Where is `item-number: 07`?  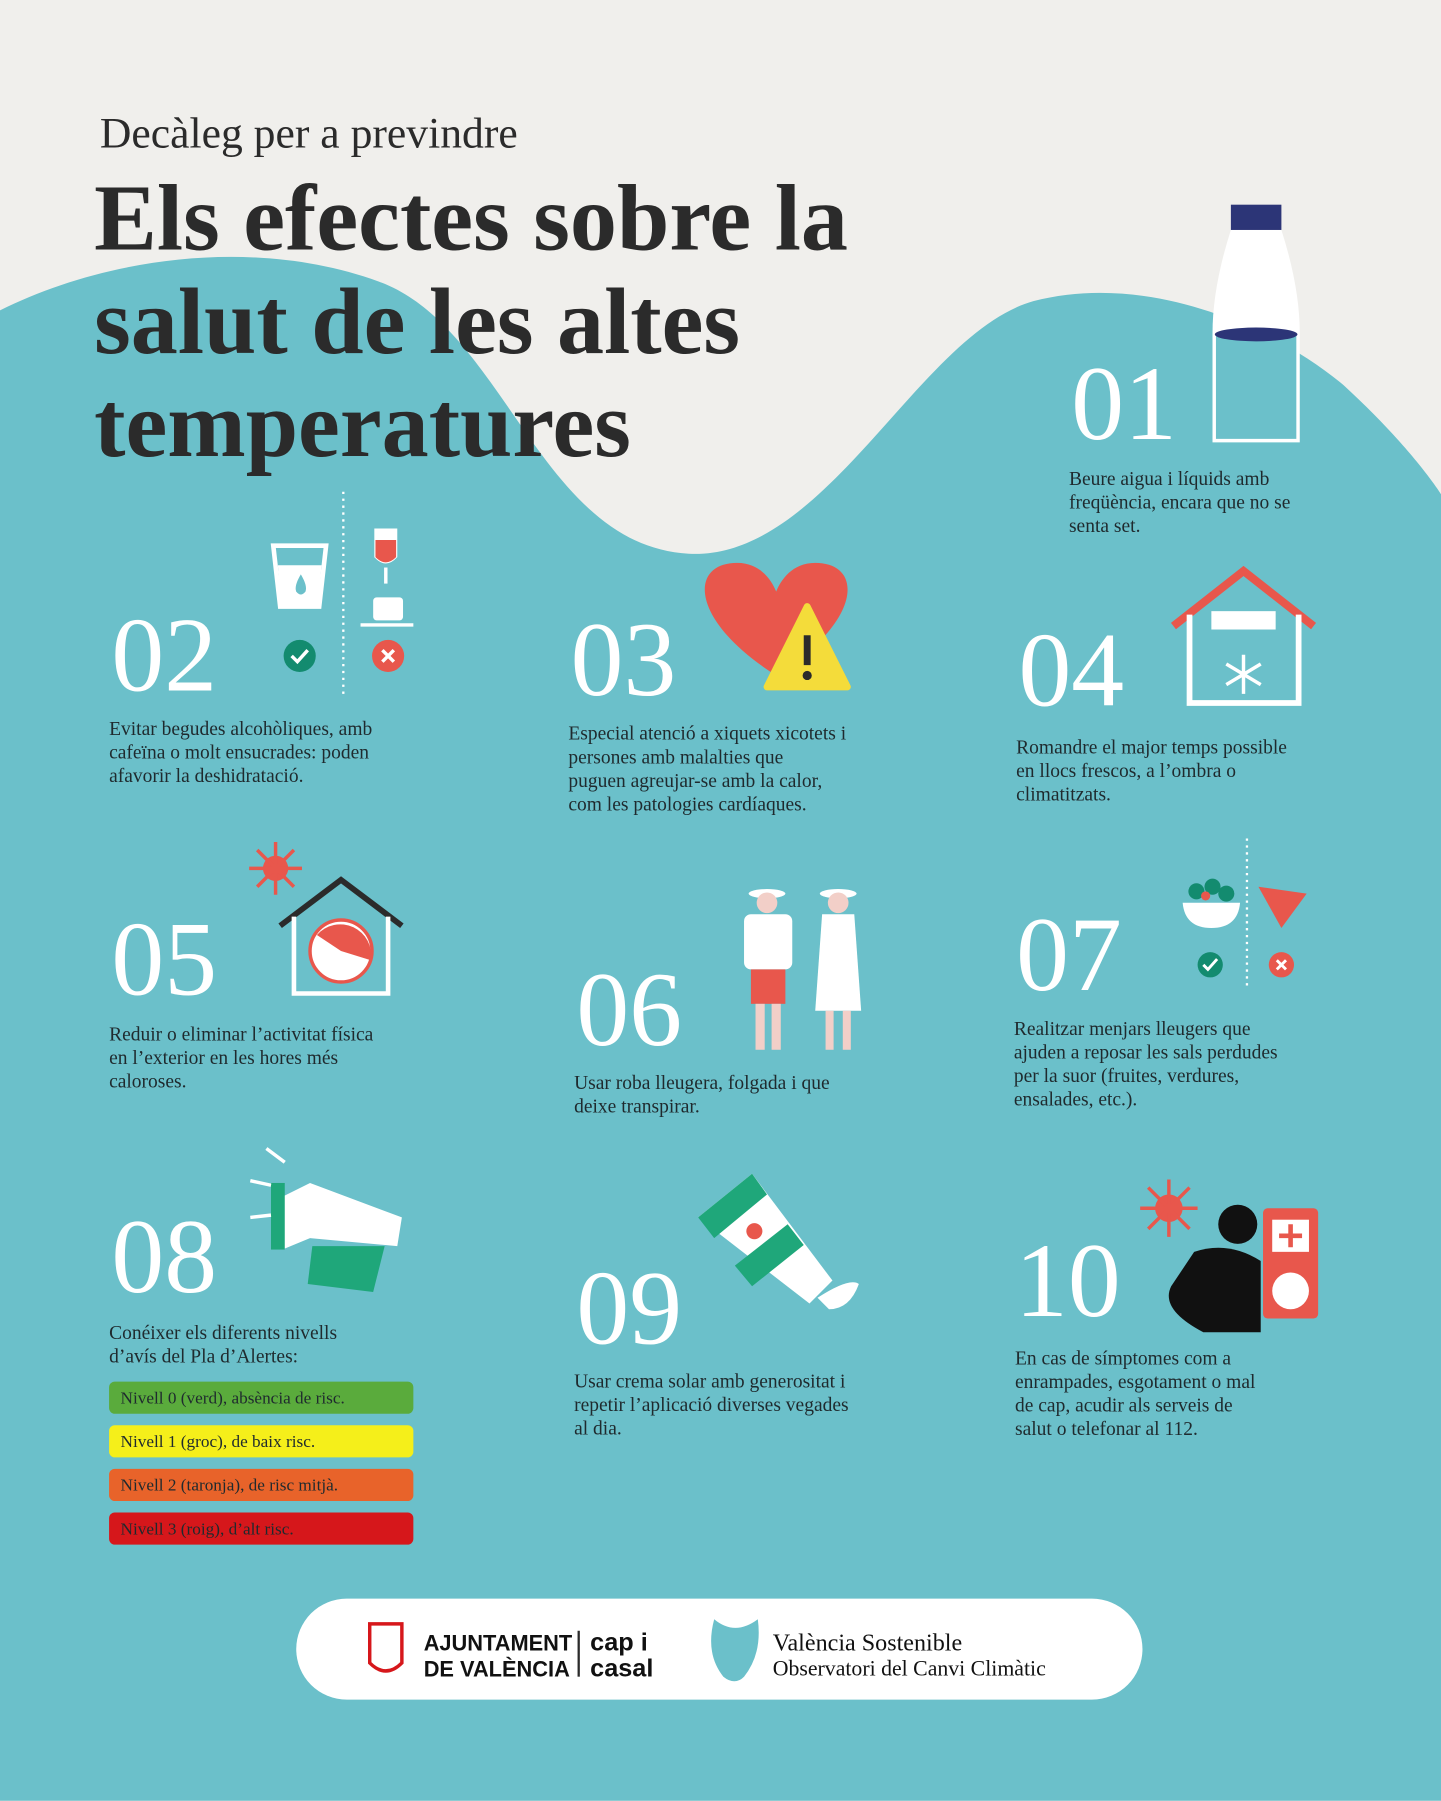 item-number: 07 is located at coordinates (1069, 954).